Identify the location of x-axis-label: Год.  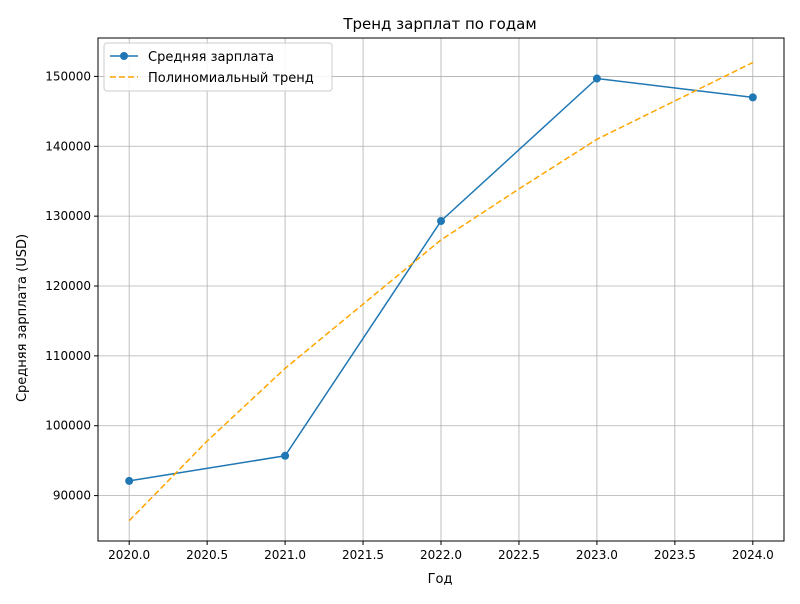
(440, 579).